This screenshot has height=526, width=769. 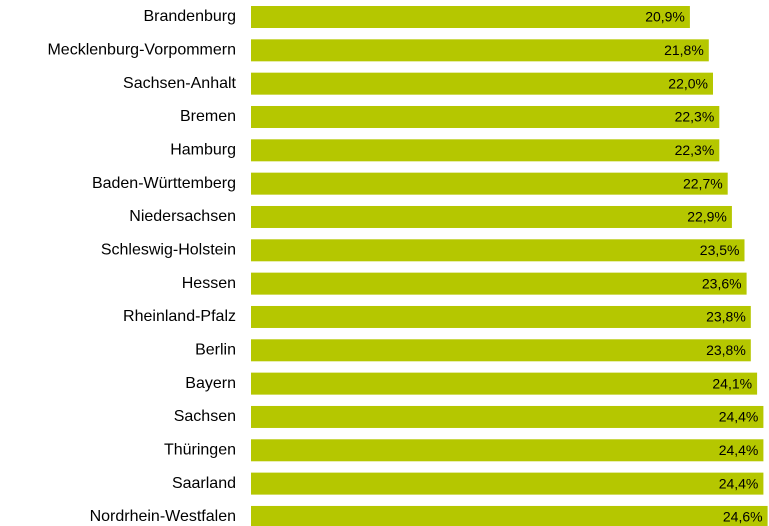 I want to click on category-label: Bremen, so click(x=208, y=116).